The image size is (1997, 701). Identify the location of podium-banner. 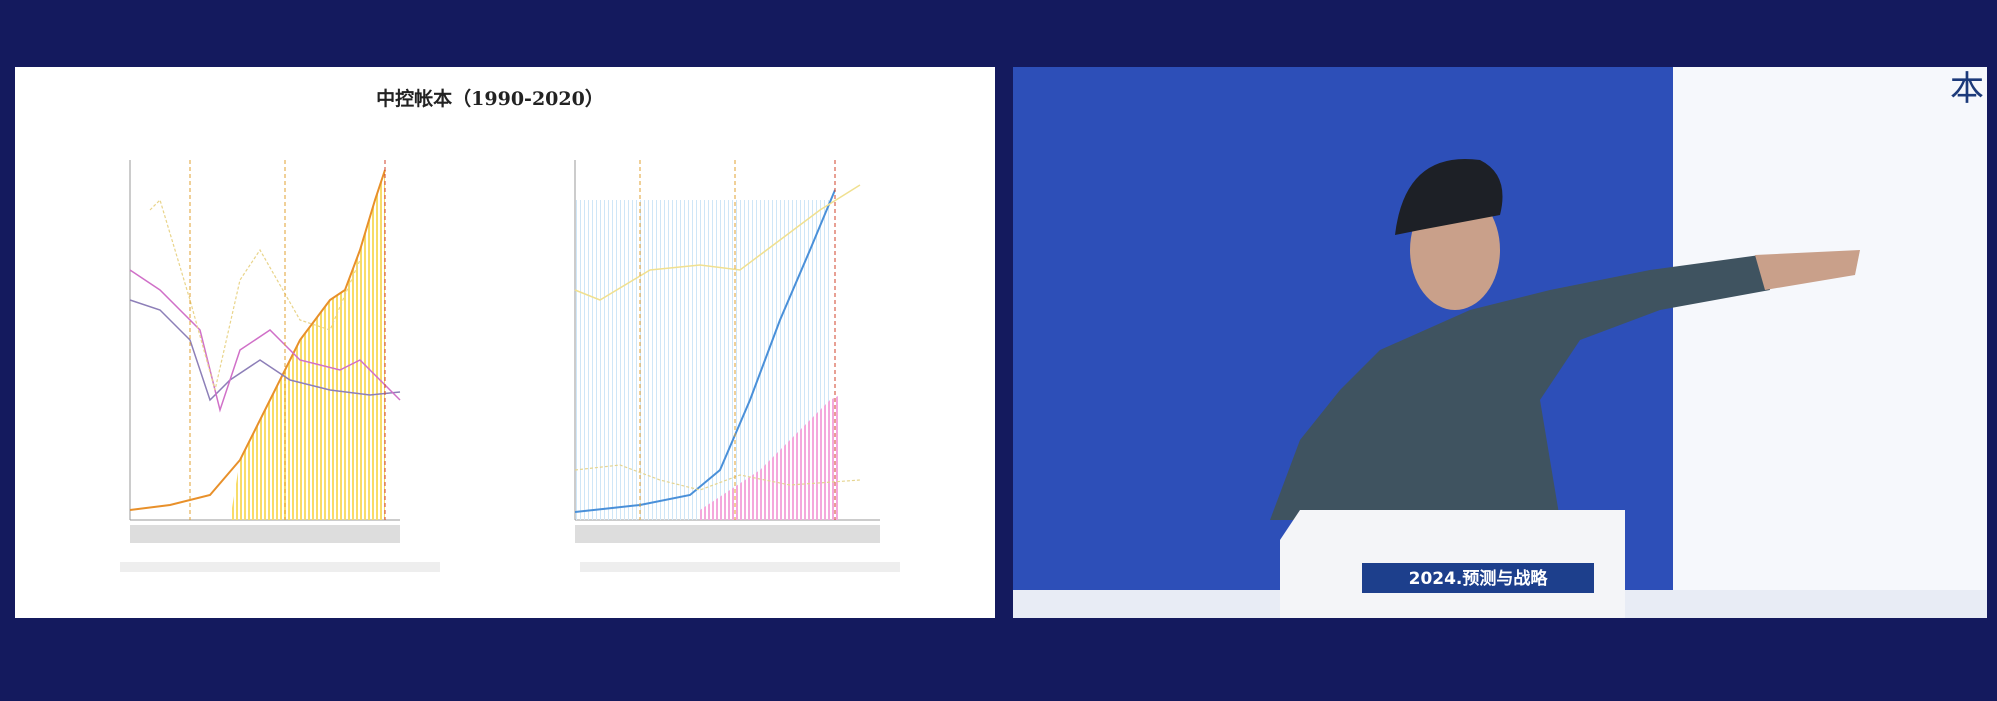
(1478, 578).